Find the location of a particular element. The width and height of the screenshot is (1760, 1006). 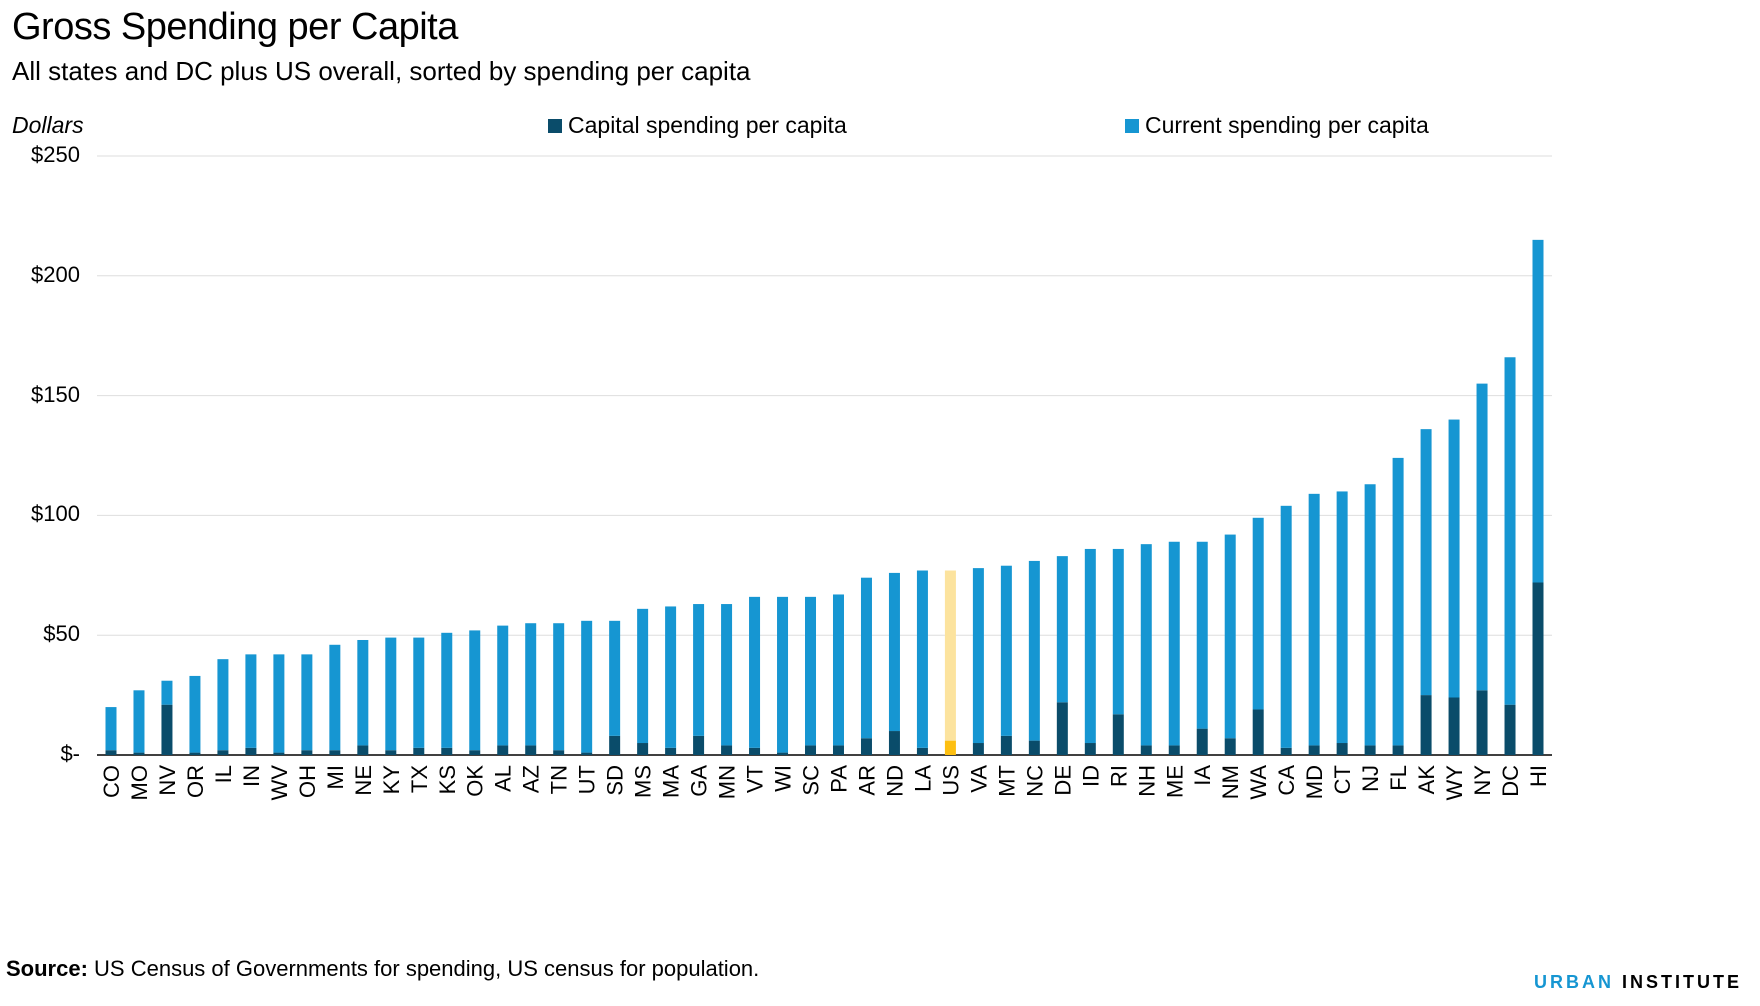

x-tick-label-ID: ID is located at coordinates (1090, 776).